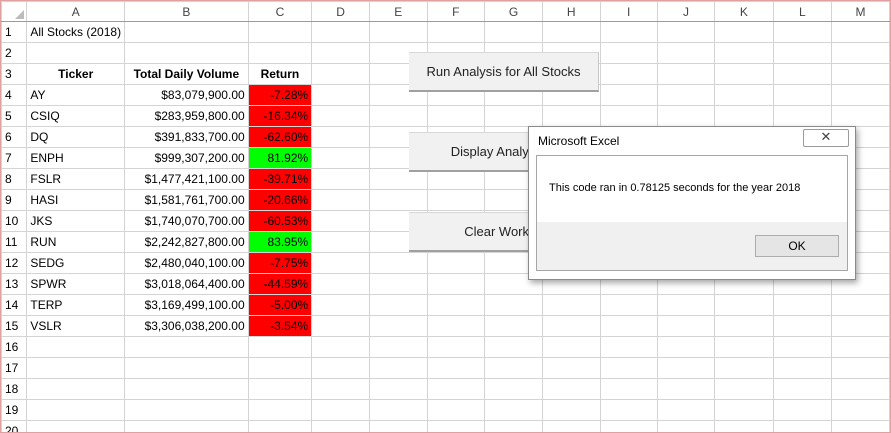 This screenshot has width=891, height=433. Describe the element at coordinates (14, 137) in the screenshot. I see `row-header: 6` at that location.